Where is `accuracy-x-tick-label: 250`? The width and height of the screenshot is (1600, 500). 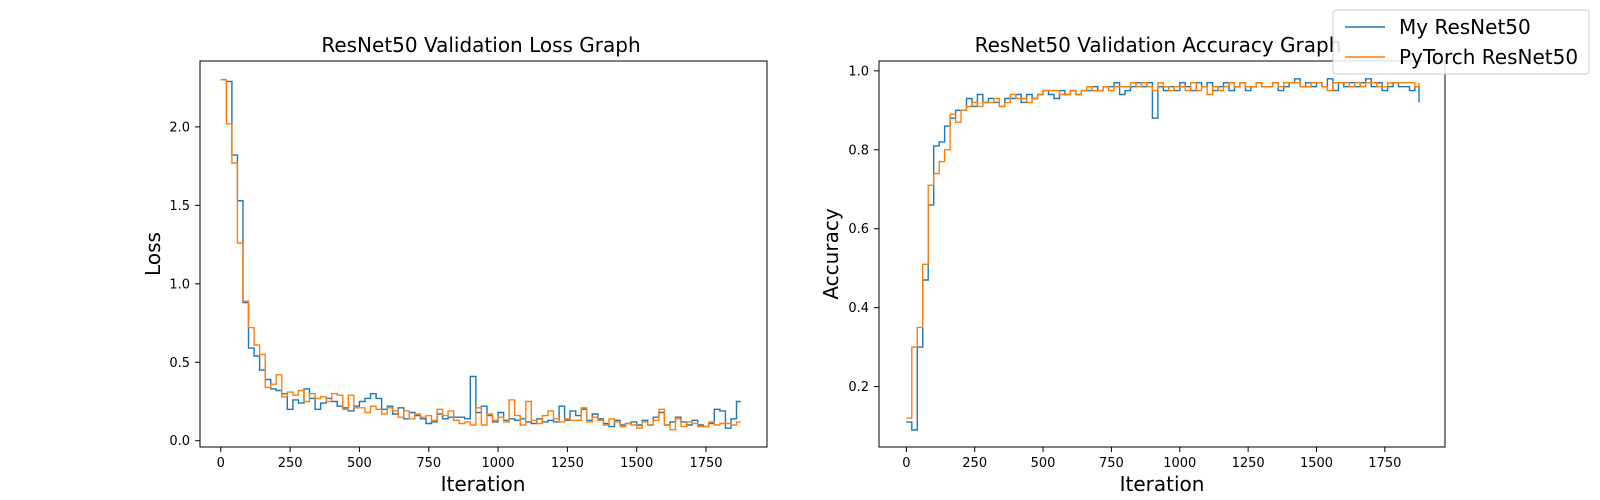
accuracy-x-tick-label: 250 is located at coordinates (974, 463).